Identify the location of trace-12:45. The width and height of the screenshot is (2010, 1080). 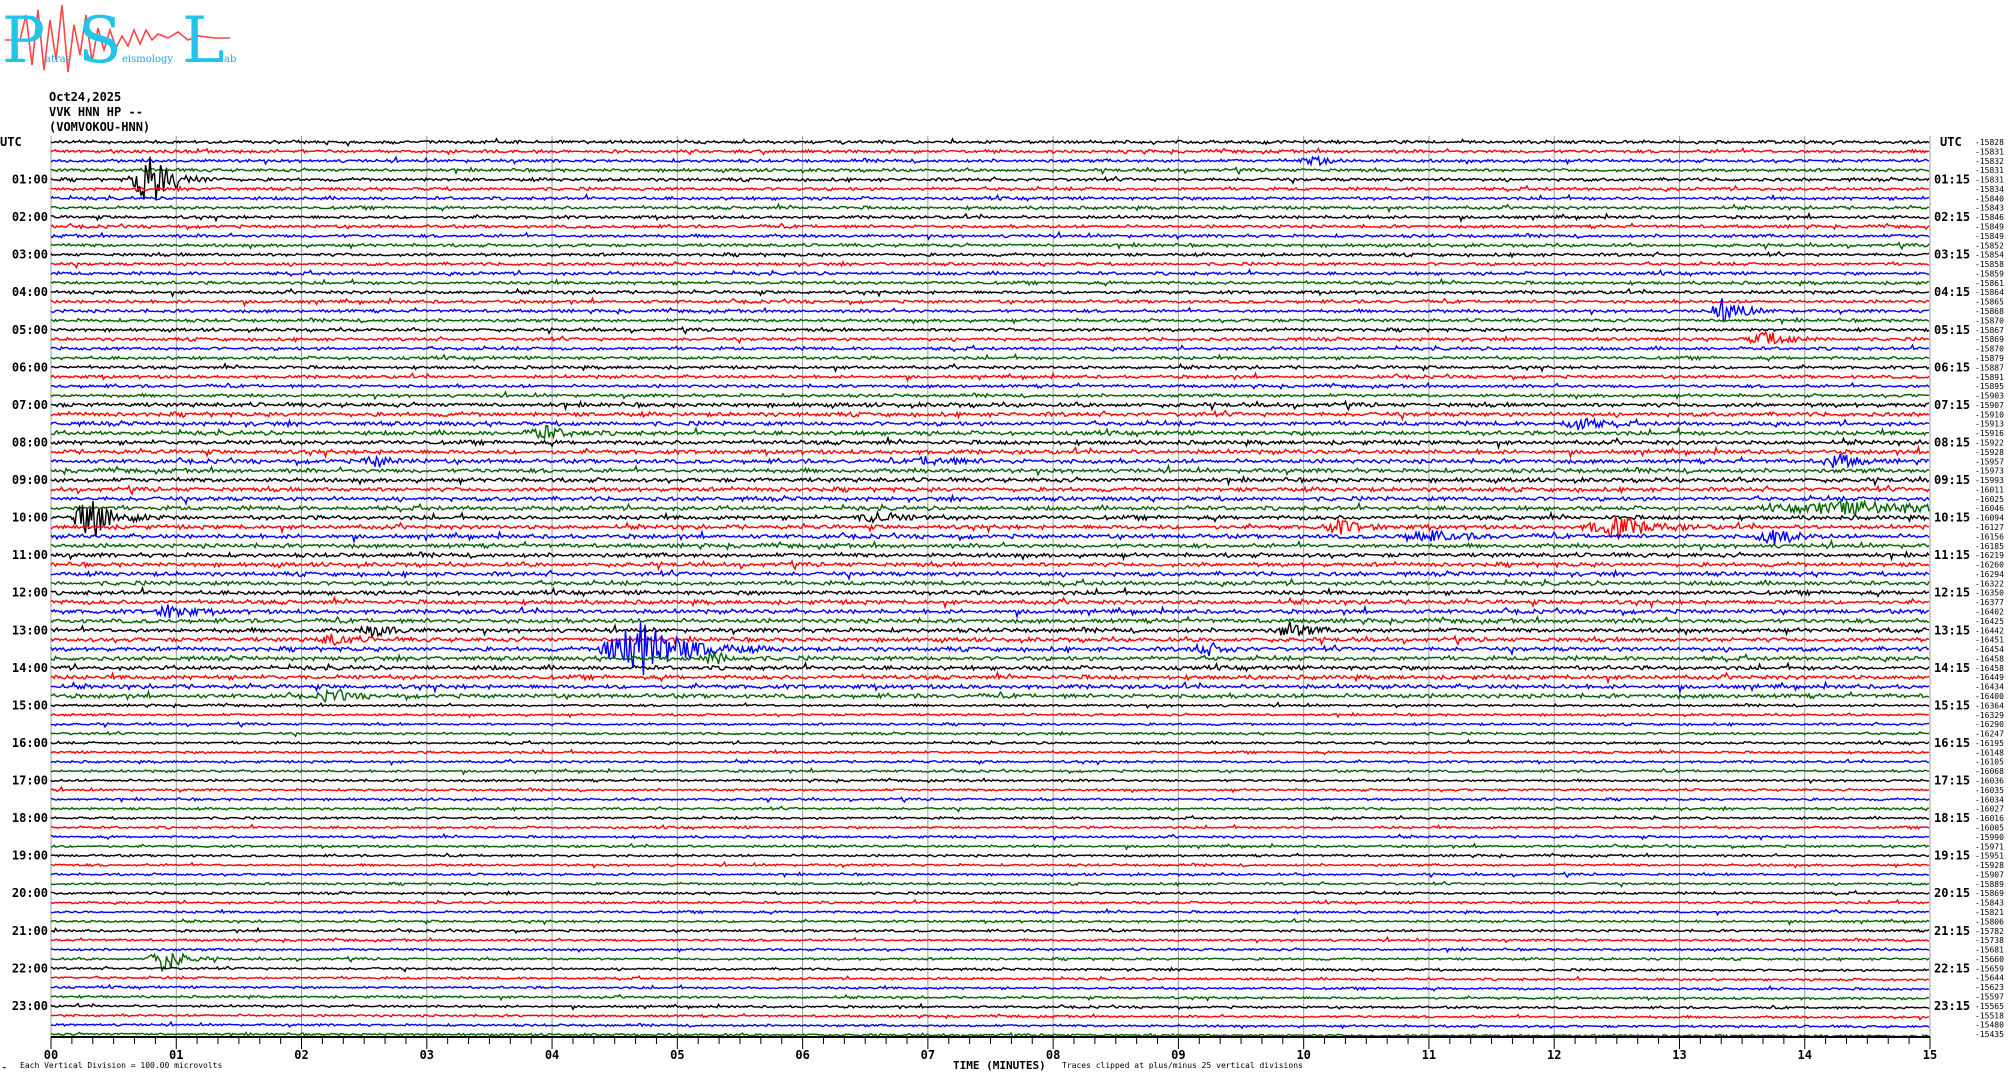
(990, 621).